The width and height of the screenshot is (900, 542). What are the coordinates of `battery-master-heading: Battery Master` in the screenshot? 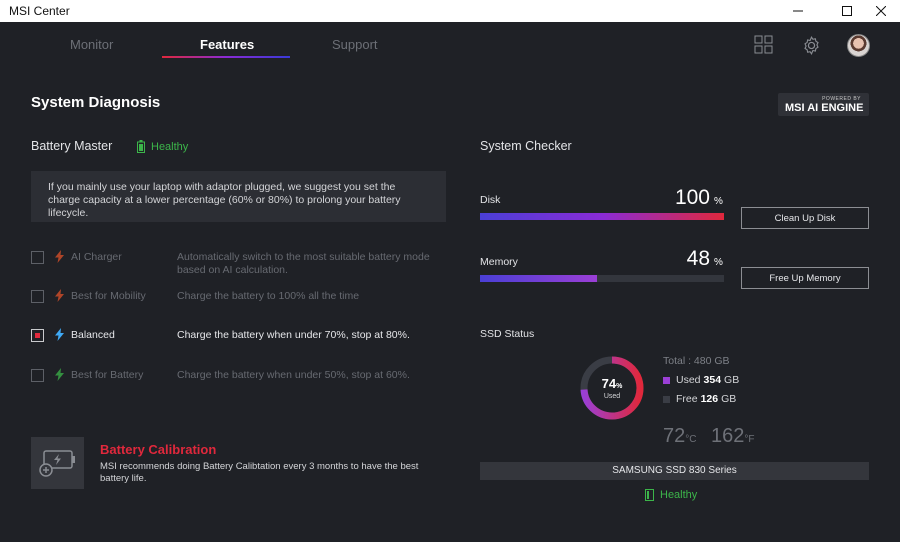 It's located at (72, 146).